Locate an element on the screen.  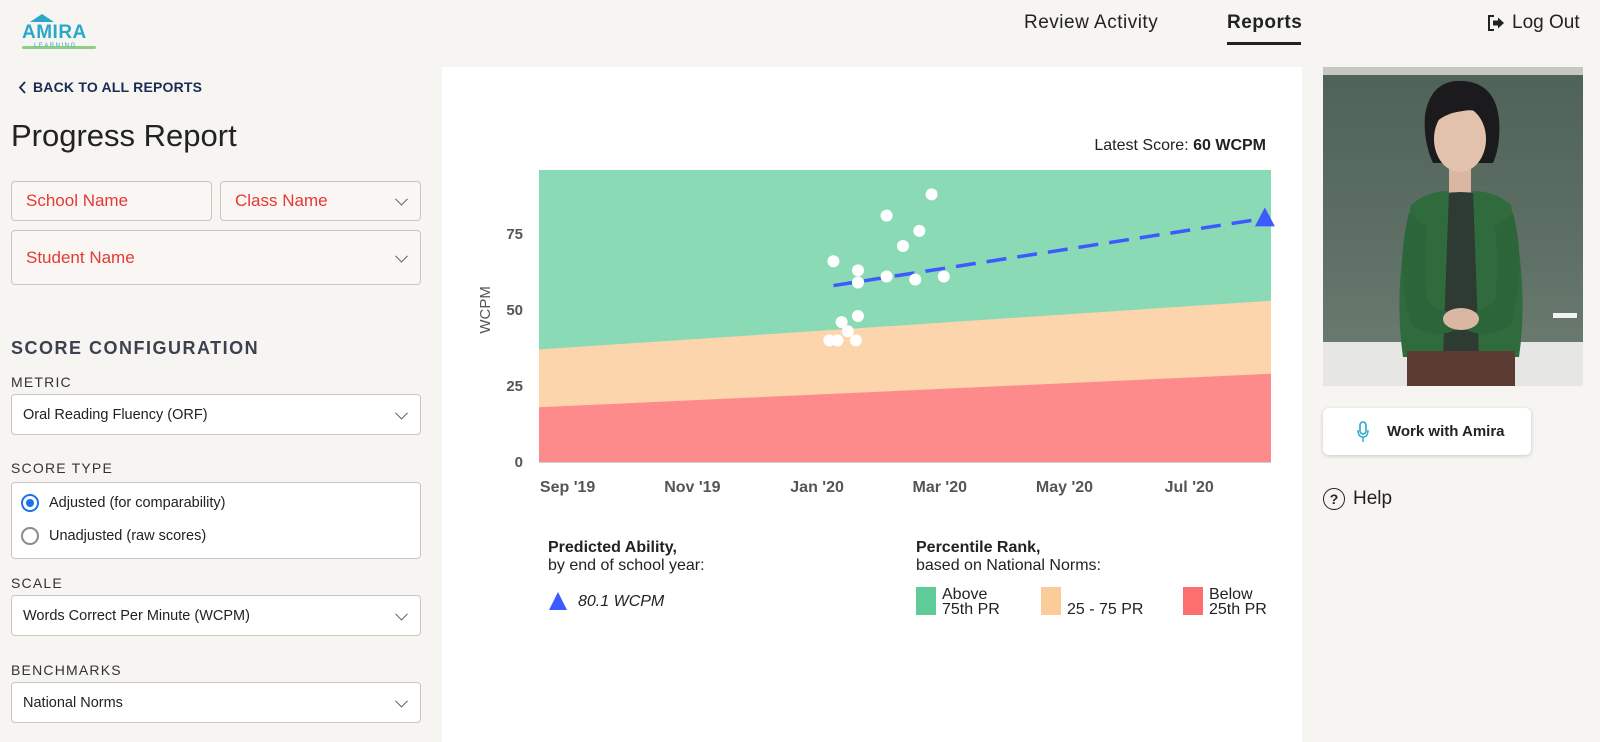
latest-score: Latest Score: 60 WCPM is located at coordinates (1180, 146).